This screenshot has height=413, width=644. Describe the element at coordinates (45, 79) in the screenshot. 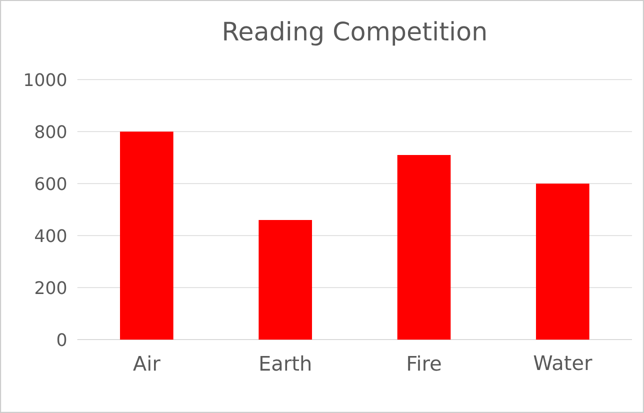

I see `y-tick-label: 1000` at that location.